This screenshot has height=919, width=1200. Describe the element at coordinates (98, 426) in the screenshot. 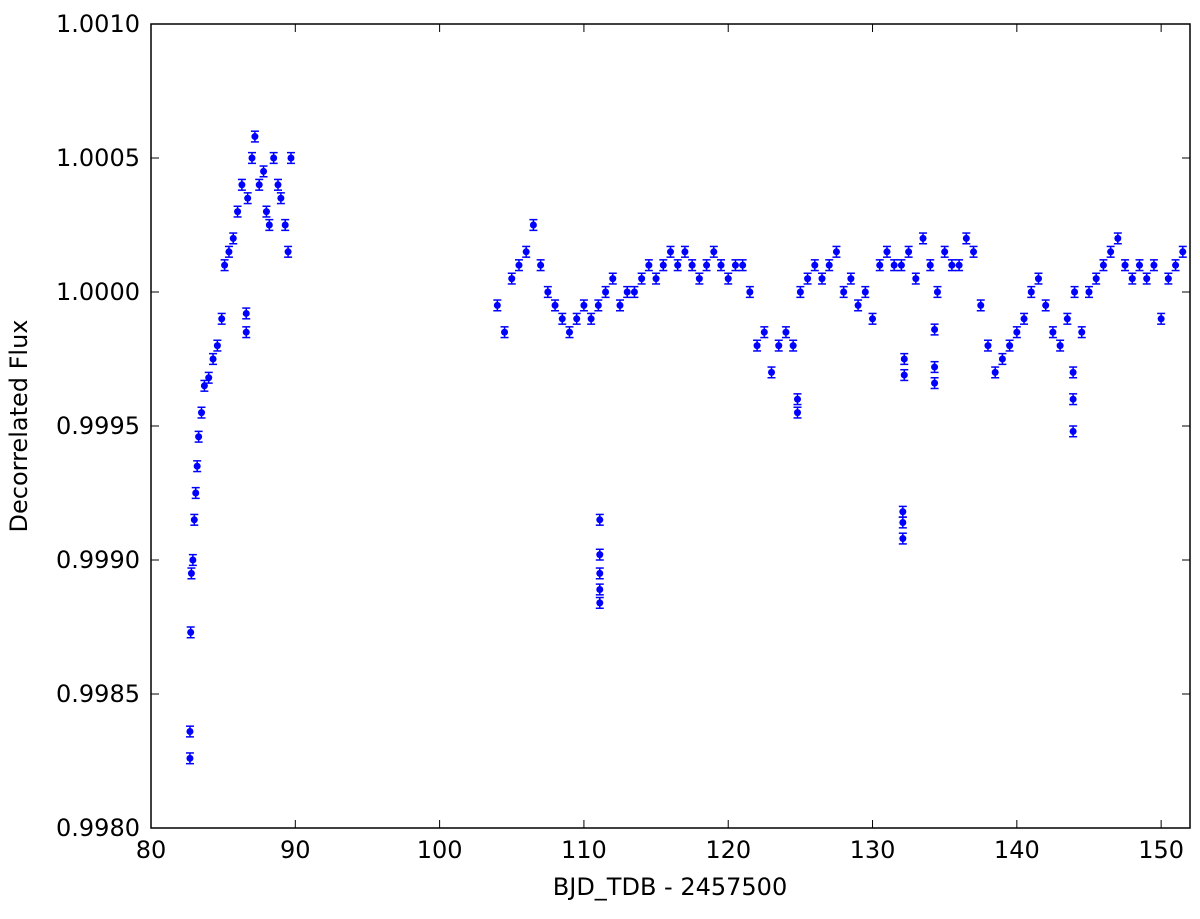

I see `y-tick-label: 0.9995` at that location.